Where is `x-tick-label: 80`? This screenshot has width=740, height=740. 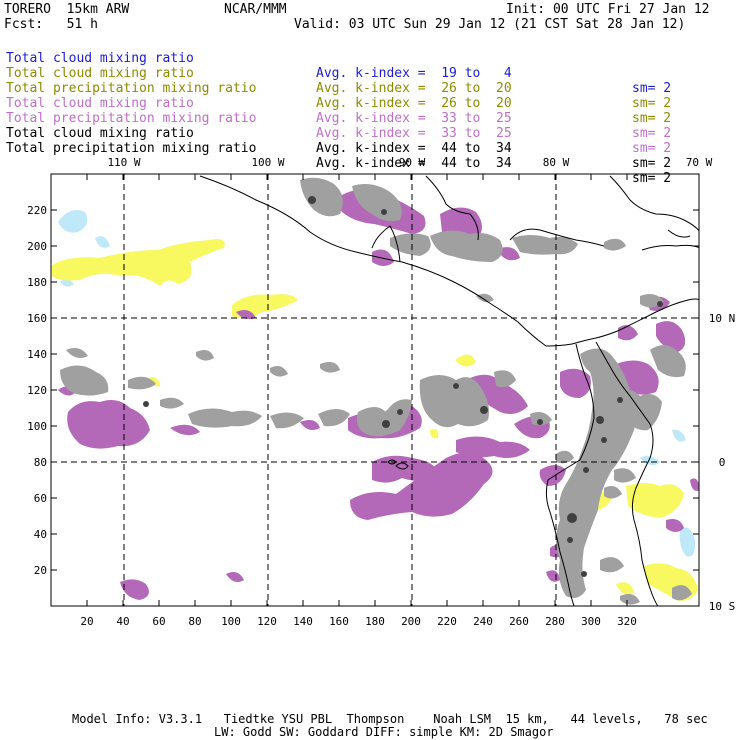
x-tick-label: 80 is located at coordinates (194, 621).